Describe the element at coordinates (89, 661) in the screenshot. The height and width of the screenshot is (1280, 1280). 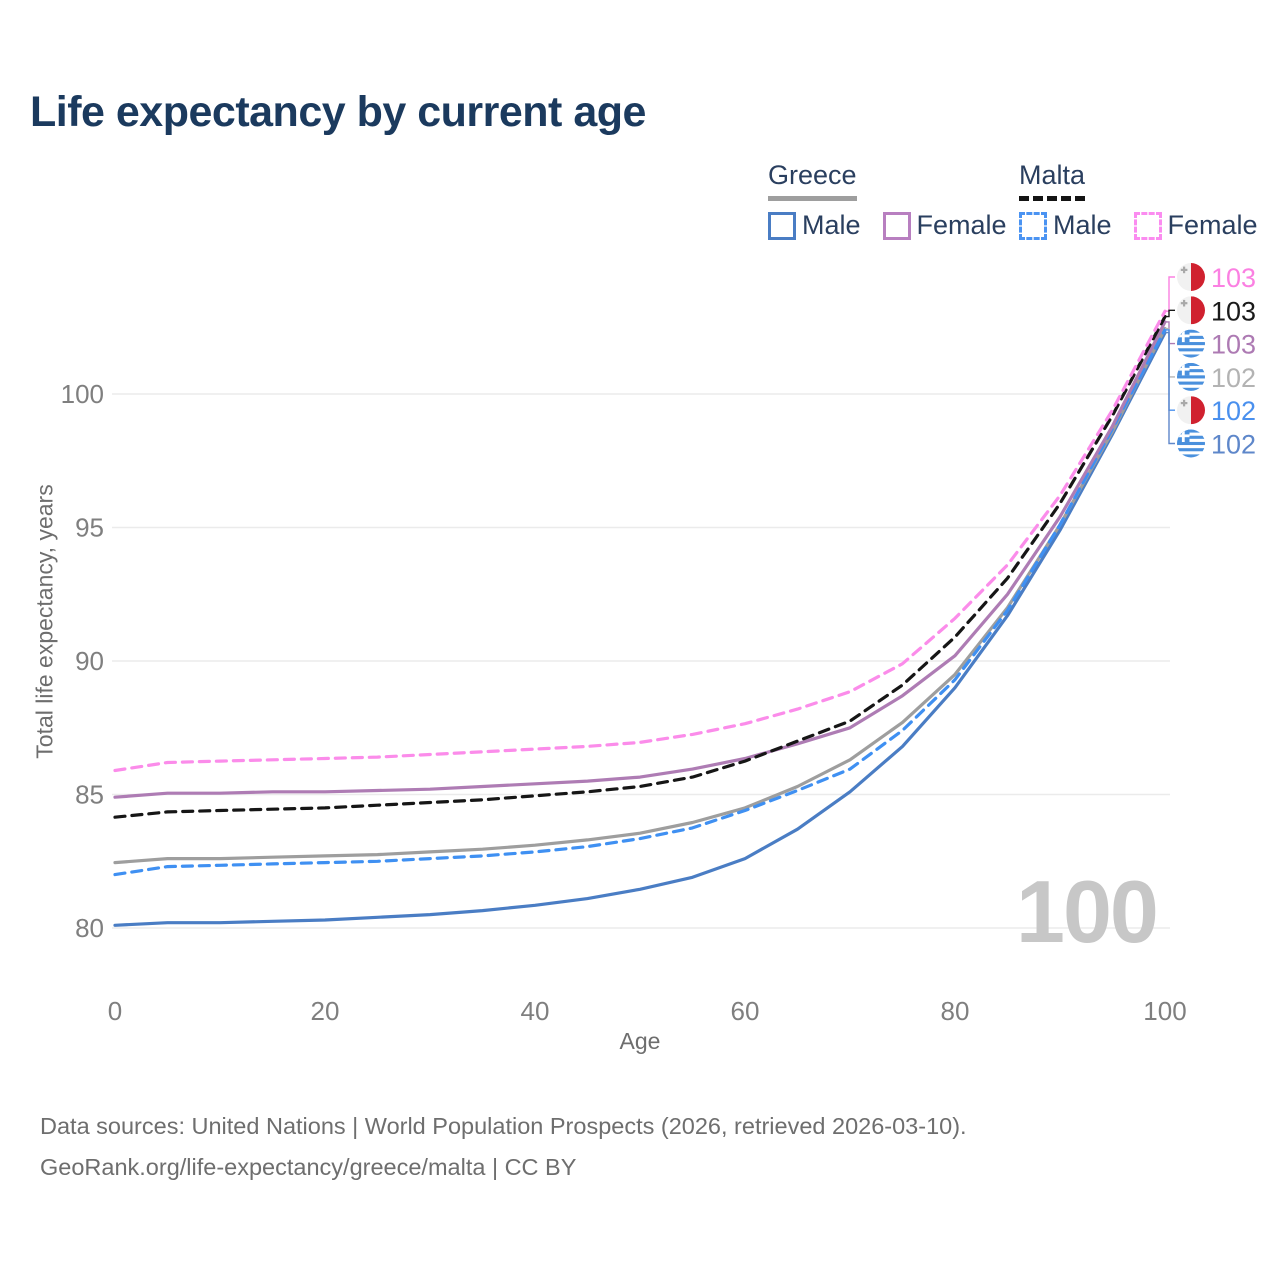
I see `y-tick-label: 90` at that location.